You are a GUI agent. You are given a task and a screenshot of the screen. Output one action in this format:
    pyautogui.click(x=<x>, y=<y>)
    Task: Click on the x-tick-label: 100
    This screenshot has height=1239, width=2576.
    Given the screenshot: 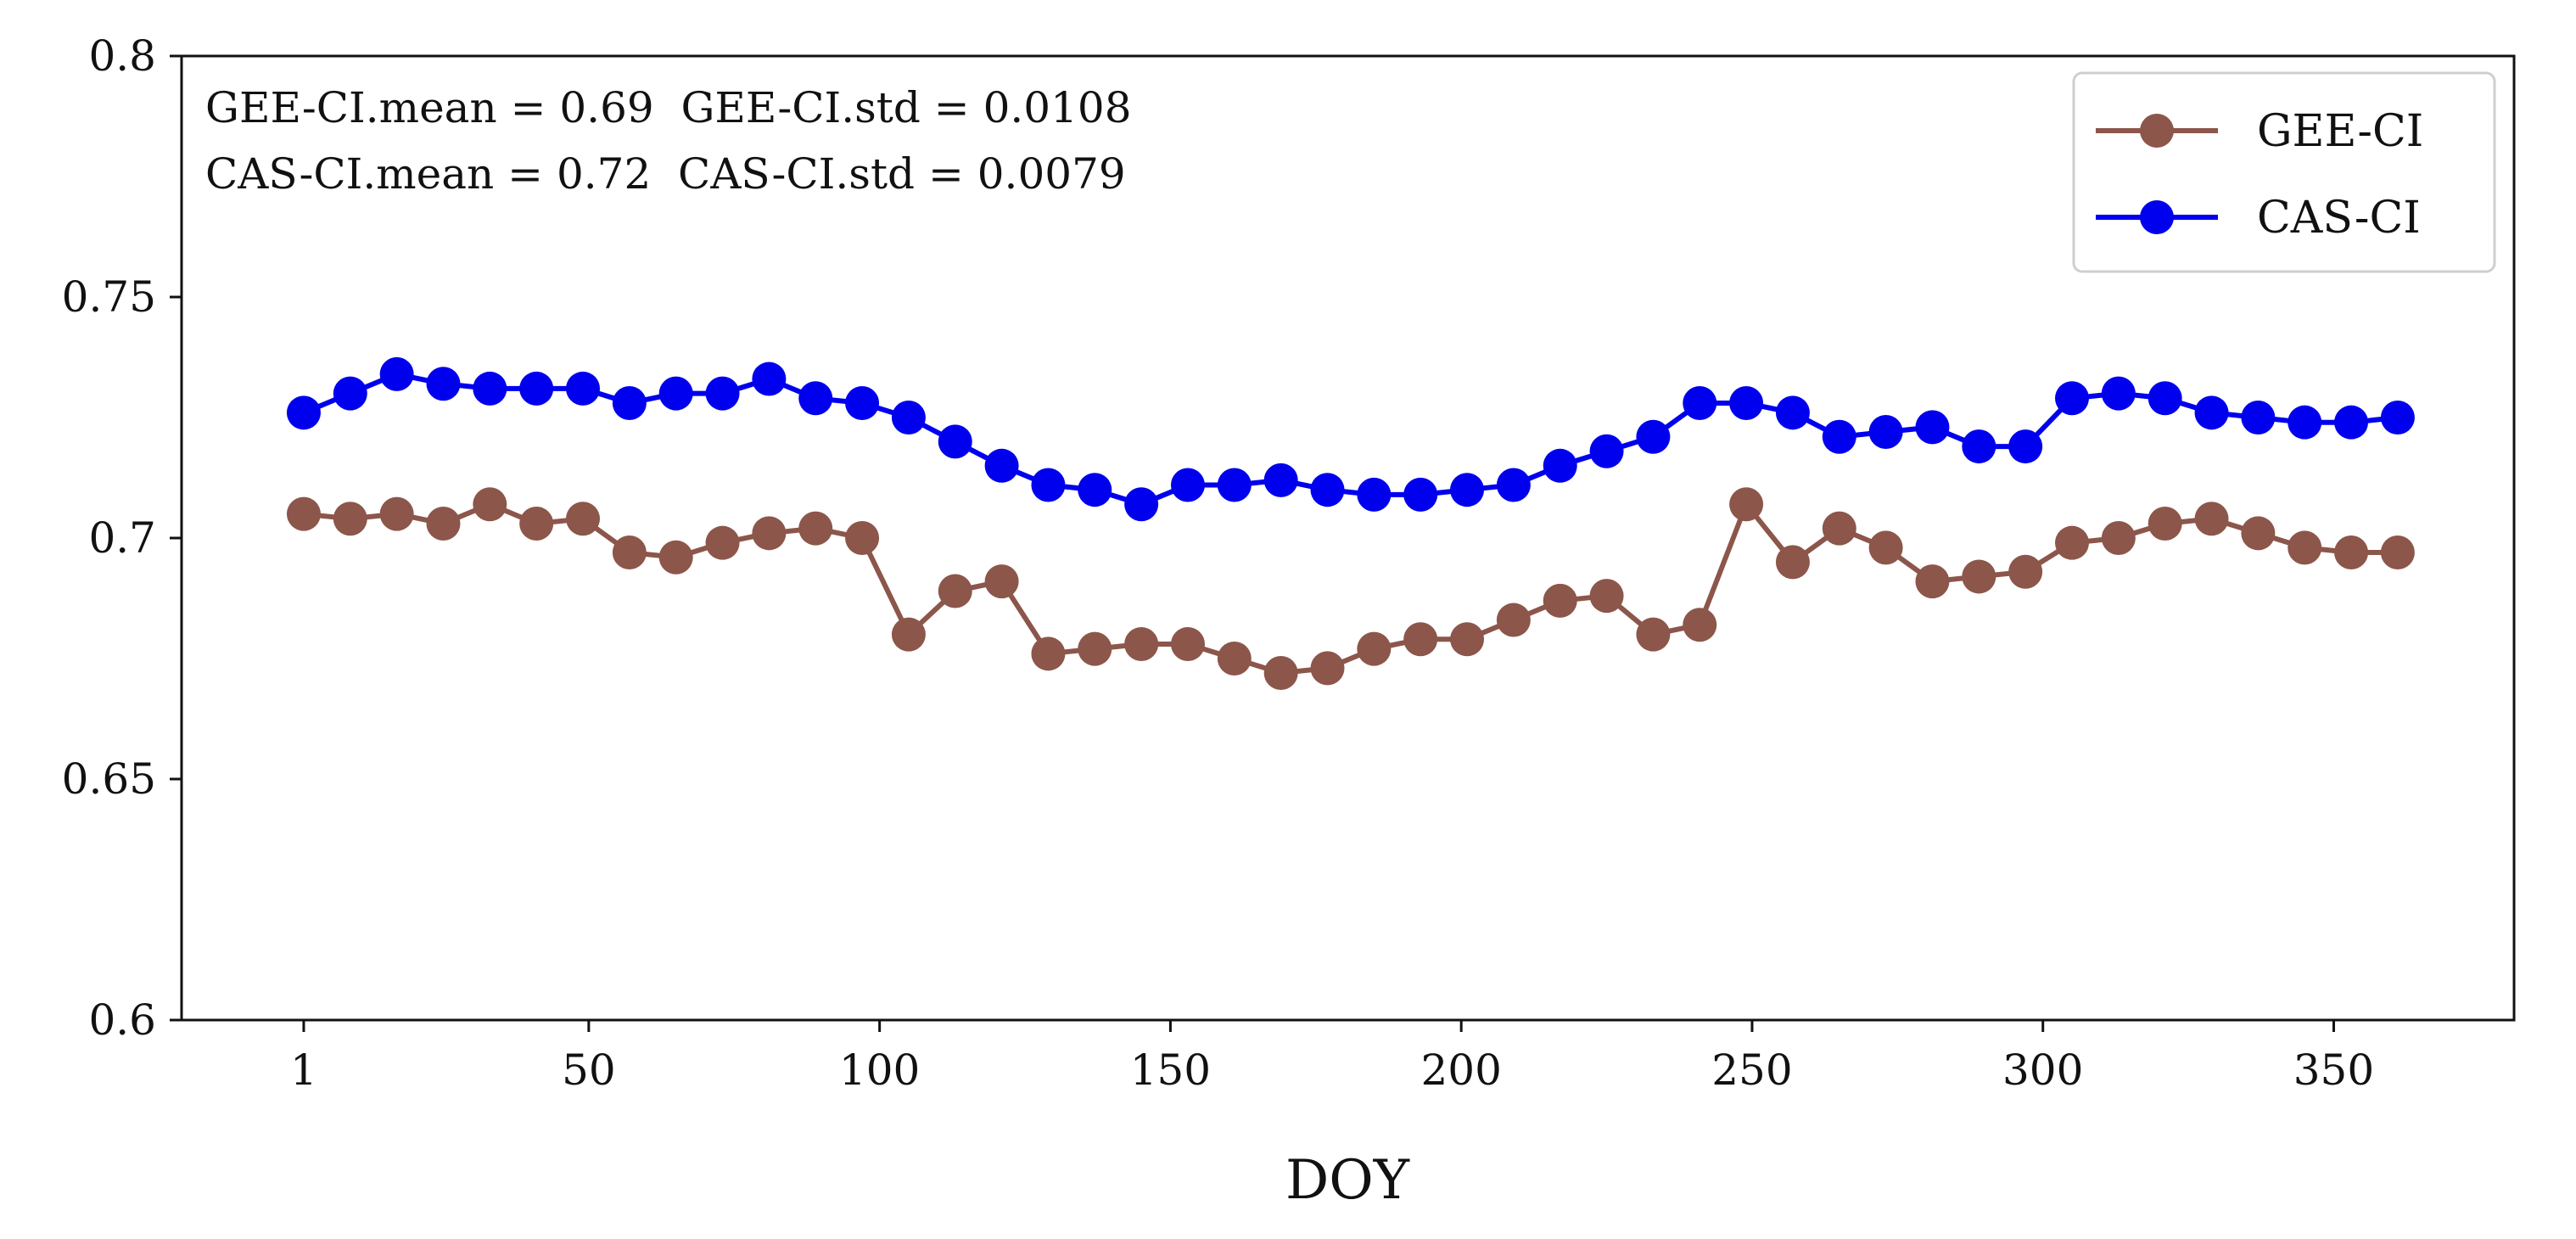 What is the action you would take?
    pyautogui.click(x=880, y=1071)
    